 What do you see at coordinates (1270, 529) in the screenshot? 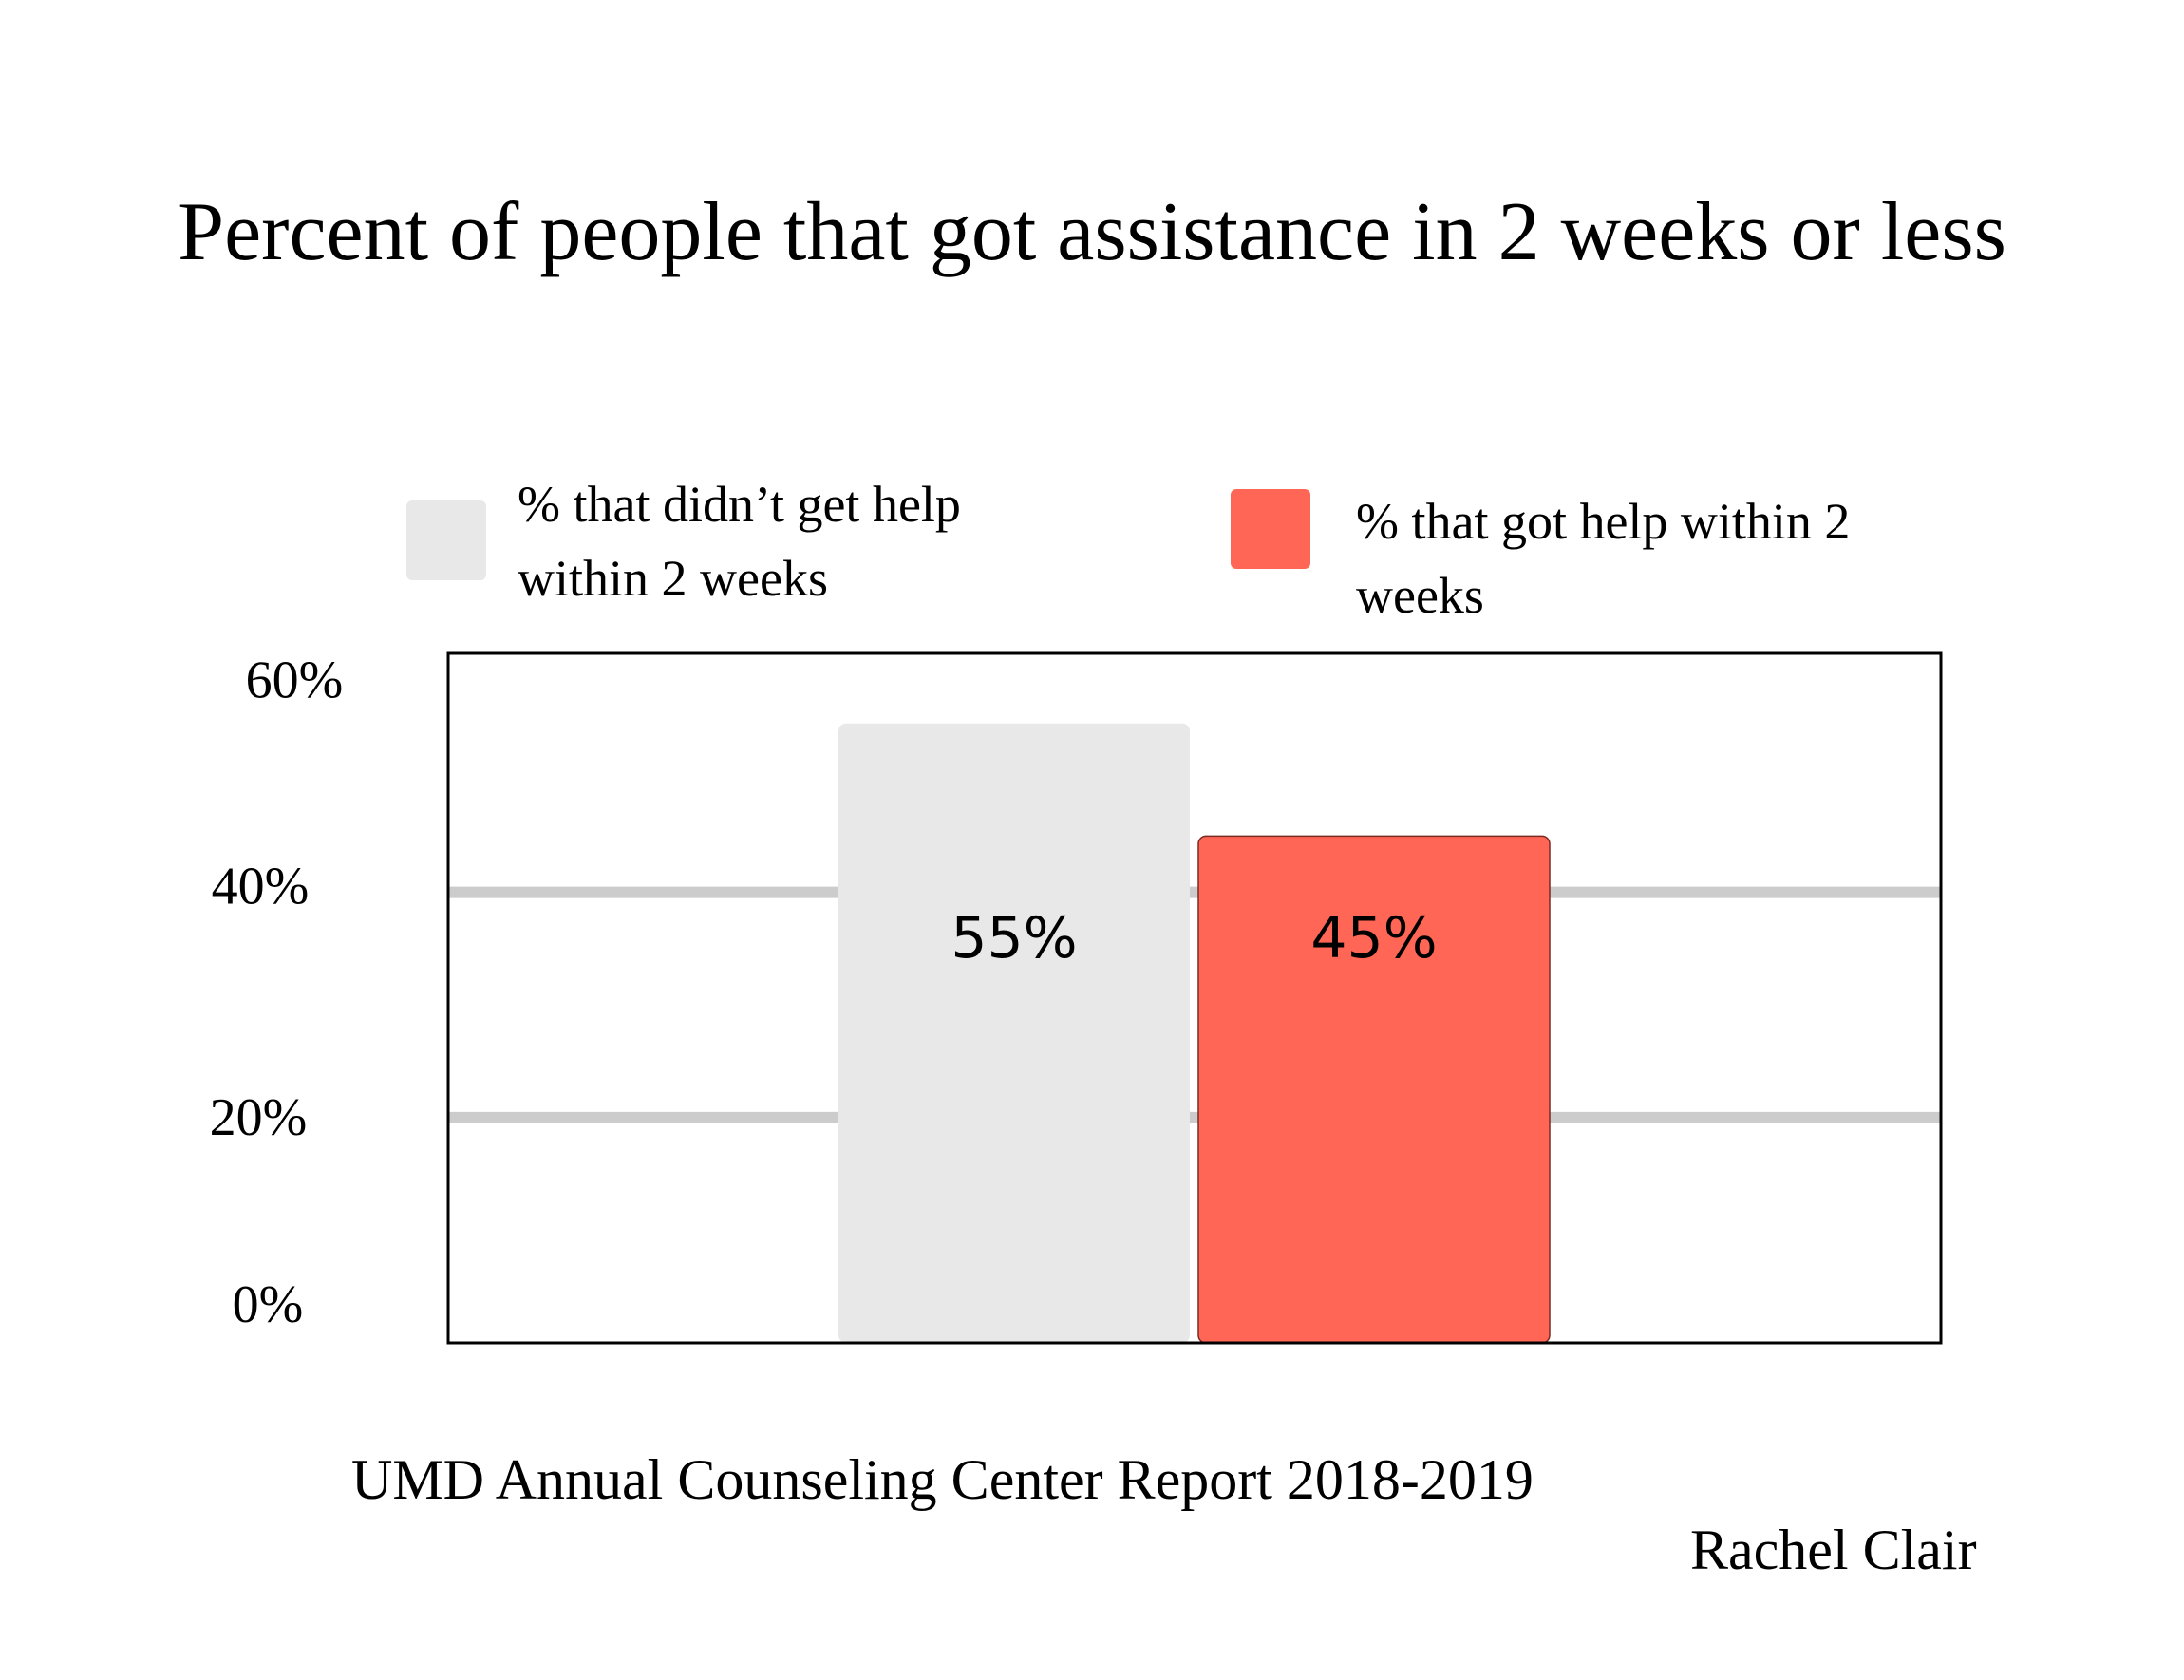
I see `legend-swatch-got-help` at bounding box center [1270, 529].